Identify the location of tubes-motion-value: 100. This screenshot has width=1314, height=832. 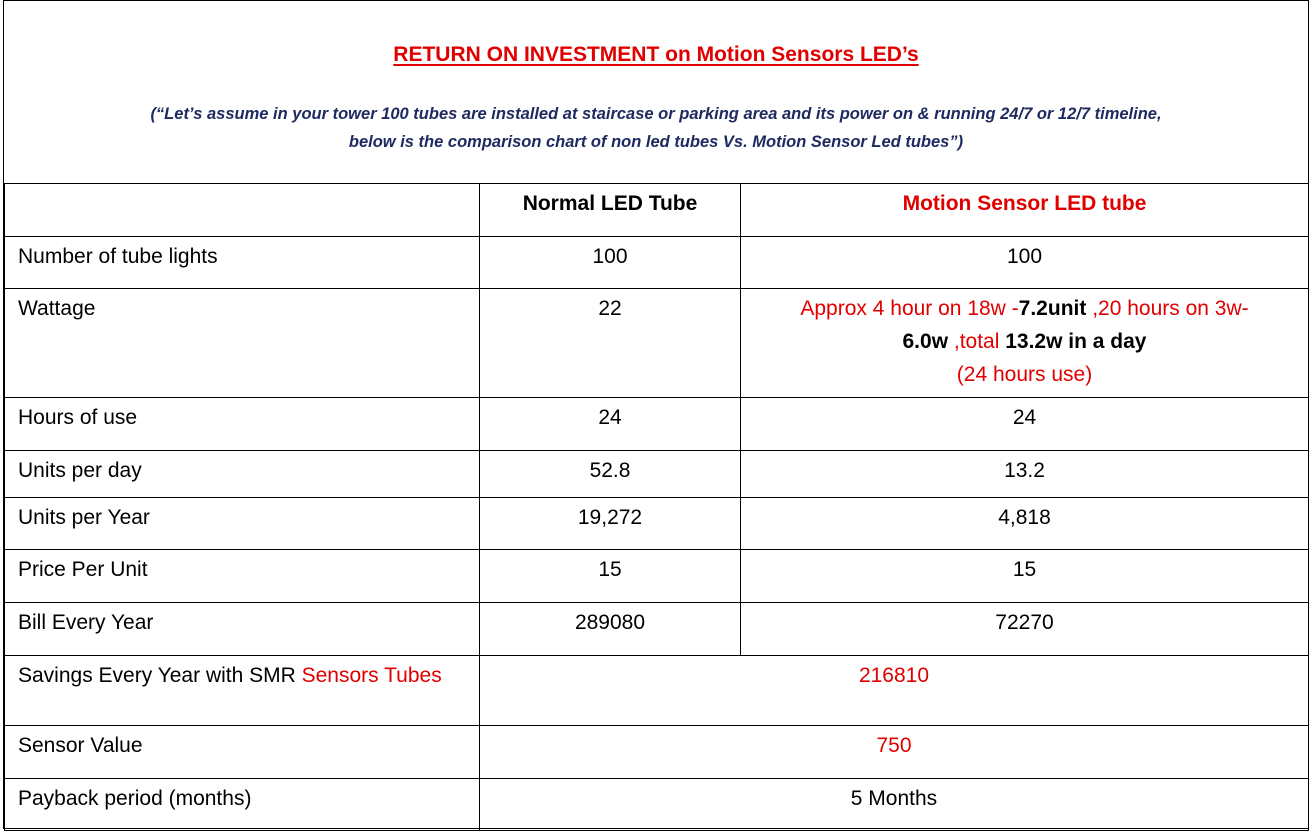
(1024, 262).